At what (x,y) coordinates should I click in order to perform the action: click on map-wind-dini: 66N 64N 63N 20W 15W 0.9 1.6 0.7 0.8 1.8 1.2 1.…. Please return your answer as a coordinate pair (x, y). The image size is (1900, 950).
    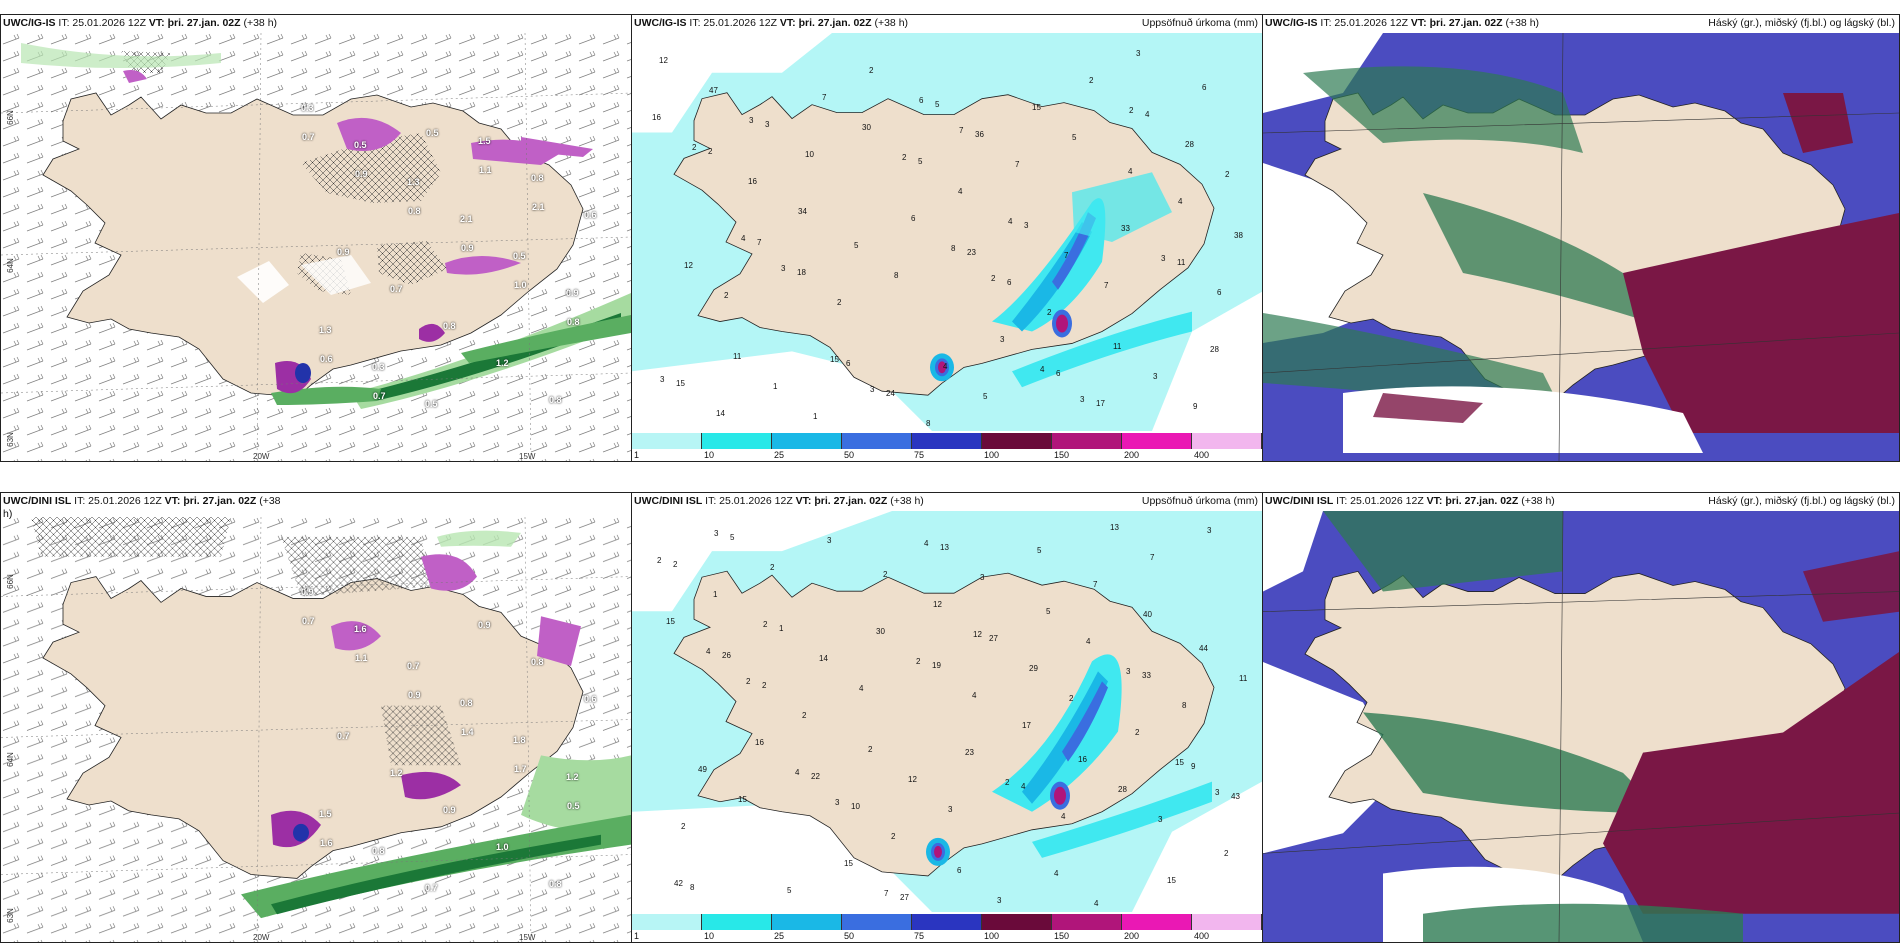
    Looking at the image, I should click on (316, 729).